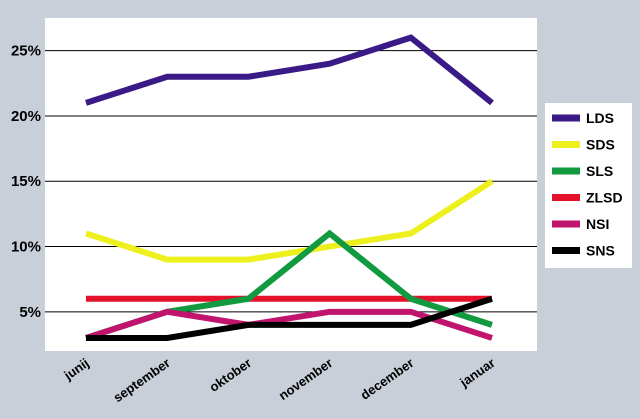 This screenshot has height=419, width=640. What do you see at coordinates (230, 375) in the screenshot?
I see `x-tick-label: oktober` at bounding box center [230, 375].